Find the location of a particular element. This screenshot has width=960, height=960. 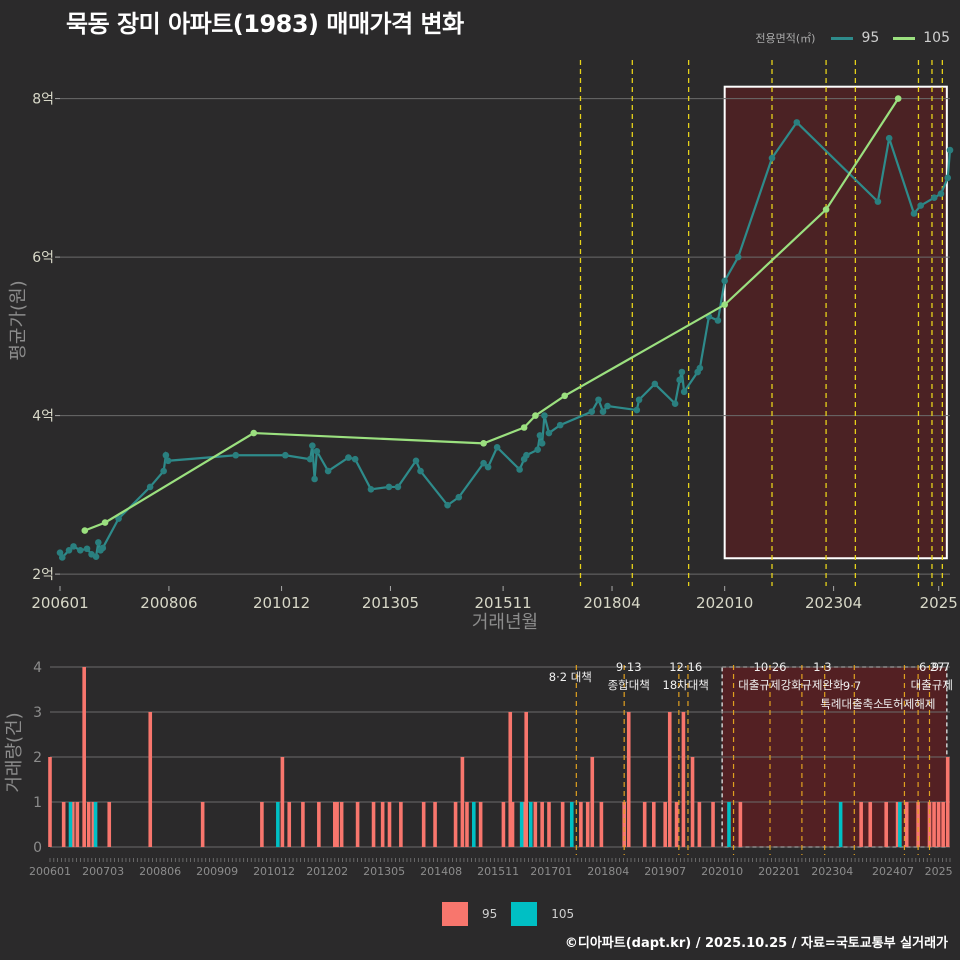

volume-x-tick-label: 201511 is located at coordinates (498, 871).